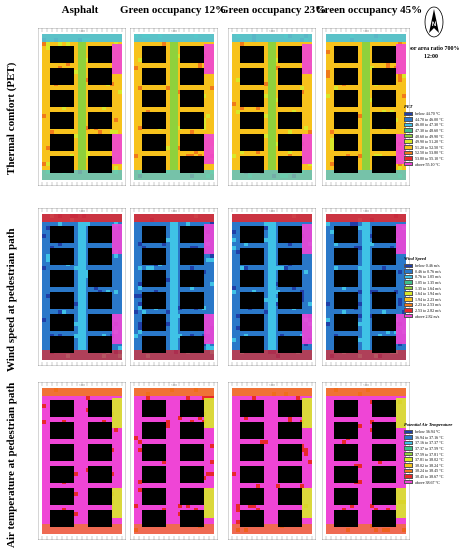  What do you see at coordinates (80, 10) in the screenshot?
I see `column-title-asphalt: Asphalt` at bounding box center [80, 10].